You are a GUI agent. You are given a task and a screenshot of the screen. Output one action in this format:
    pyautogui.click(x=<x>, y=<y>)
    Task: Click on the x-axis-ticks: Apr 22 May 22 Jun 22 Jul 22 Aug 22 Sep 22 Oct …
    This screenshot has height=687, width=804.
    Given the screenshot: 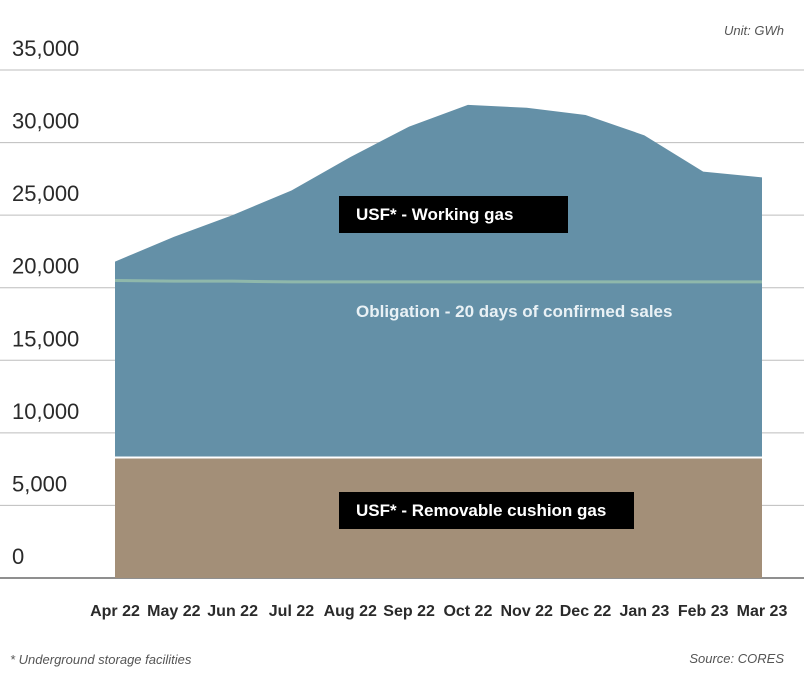 What is the action you would take?
    pyautogui.click(x=438, y=611)
    